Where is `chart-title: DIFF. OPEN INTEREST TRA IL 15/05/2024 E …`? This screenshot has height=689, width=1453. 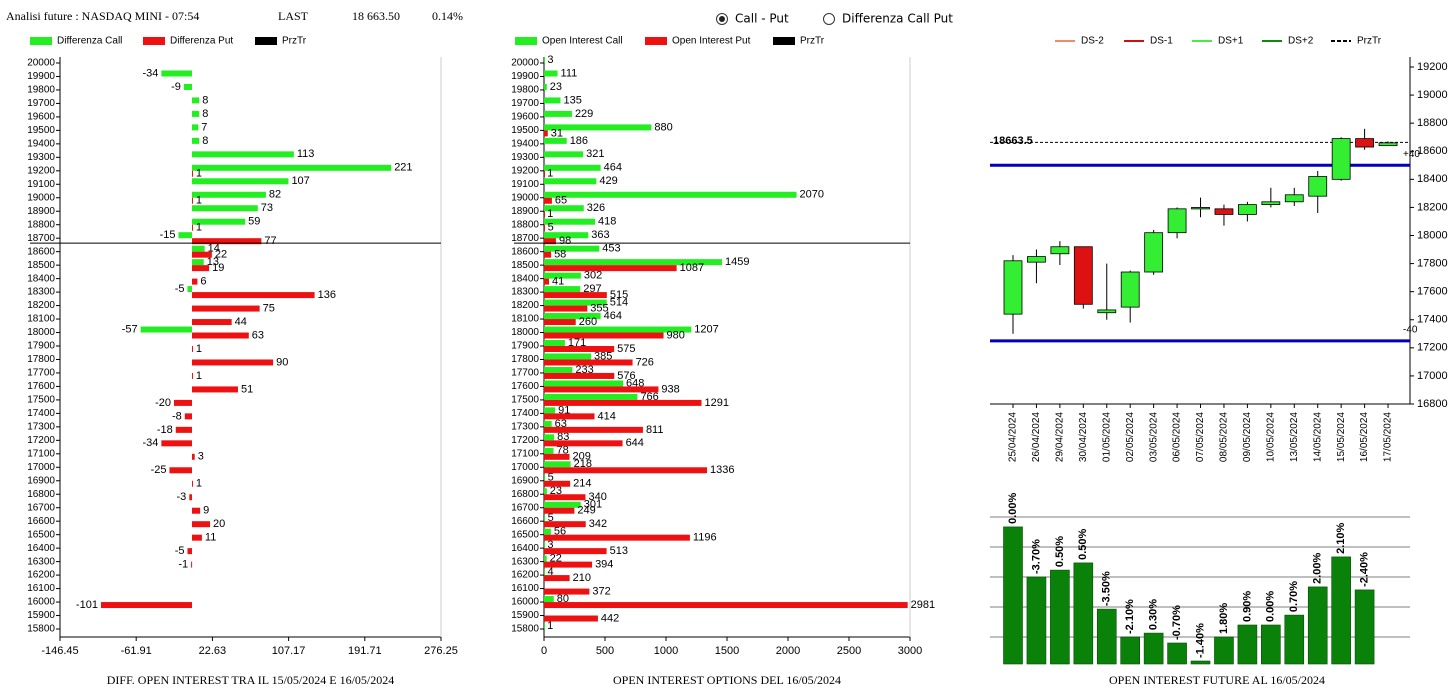
chart-title: DIFF. OPEN INTEREST TRA IL 15/05/2024 E … is located at coordinates (251, 680).